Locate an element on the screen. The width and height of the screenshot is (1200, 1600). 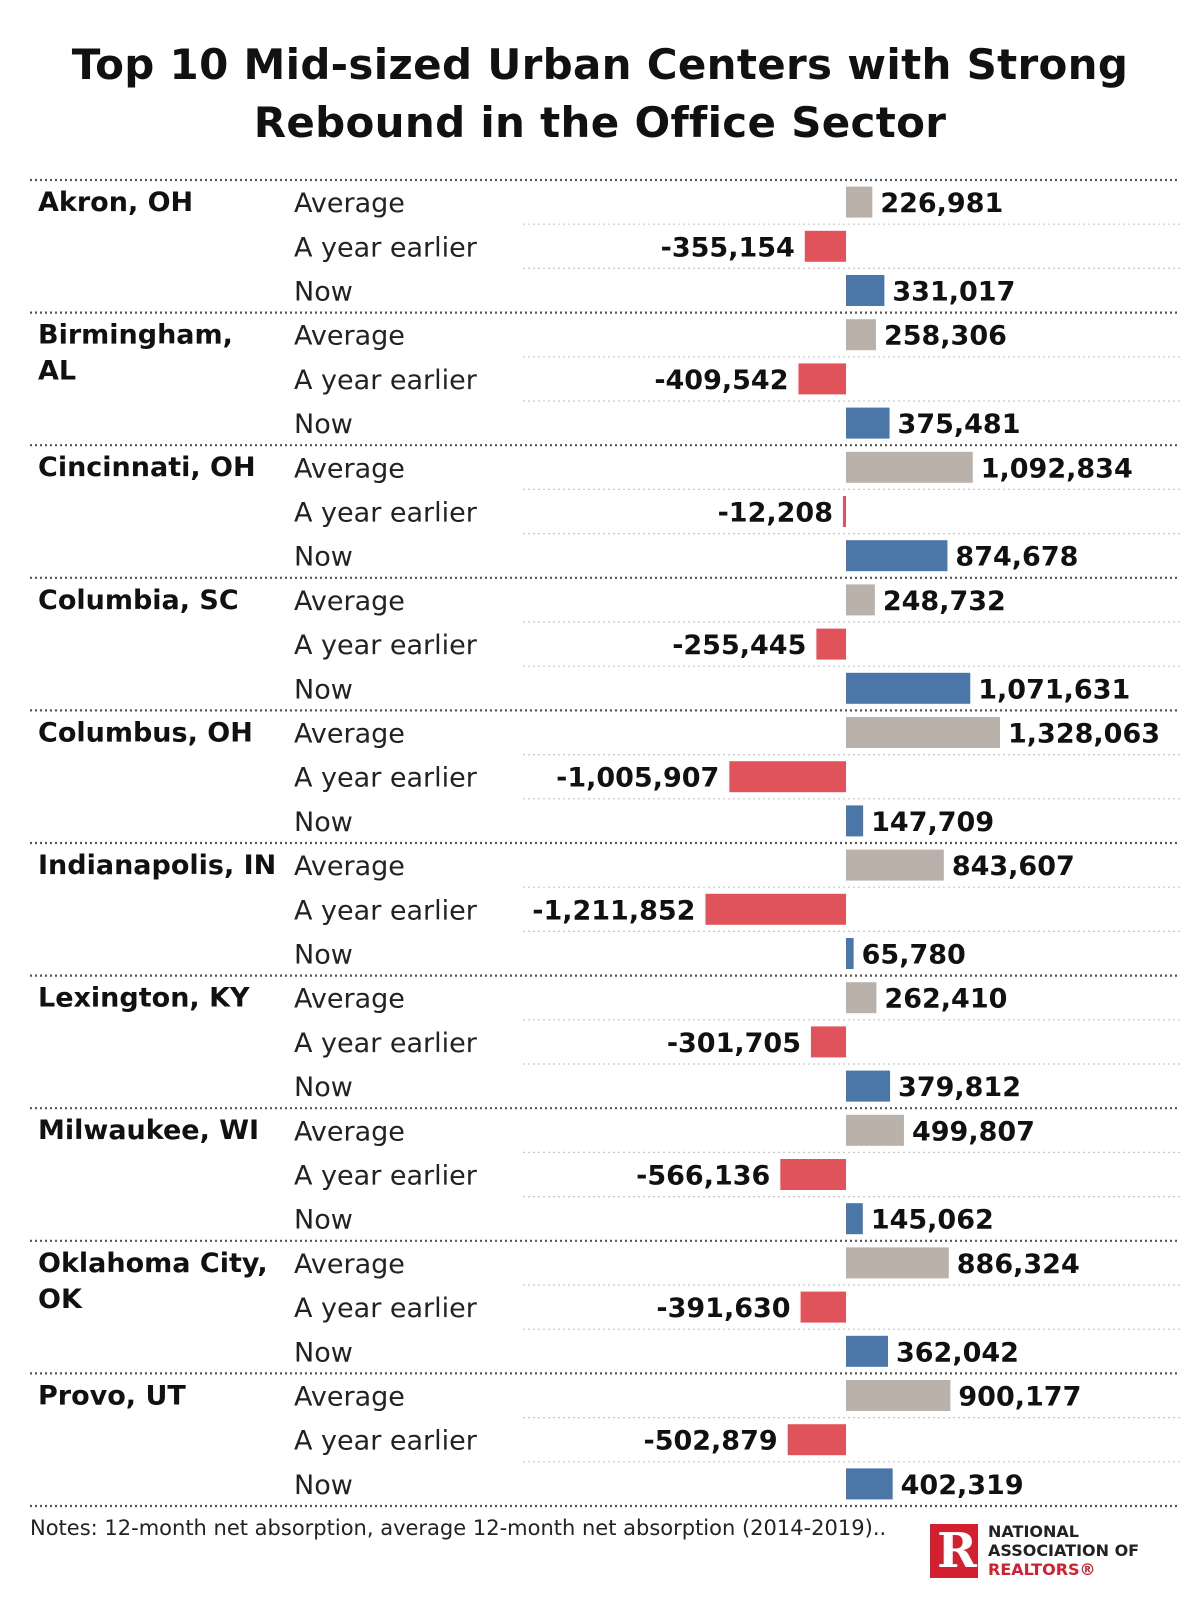
data-label: -1,005,907 is located at coordinates (637, 778).